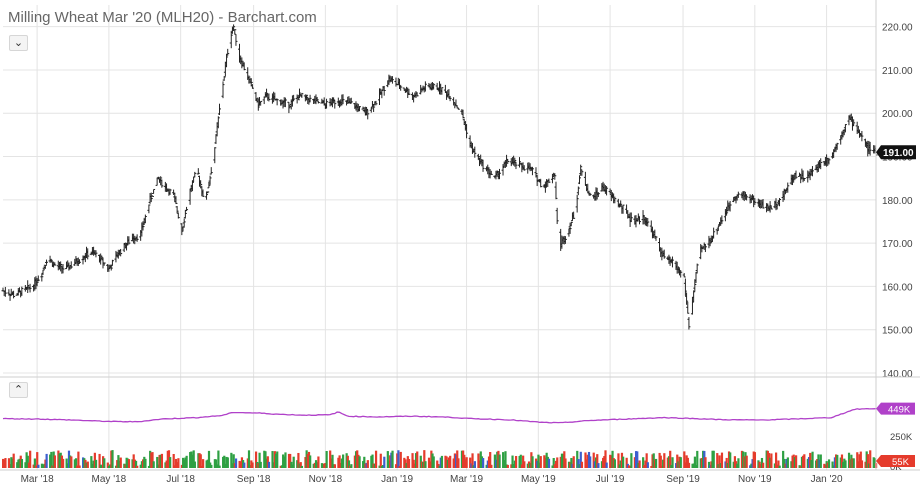 The width and height of the screenshot is (920, 486). Describe the element at coordinates (18, 390) in the screenshot. I see `study-toggle-button: ⌃` at that location.